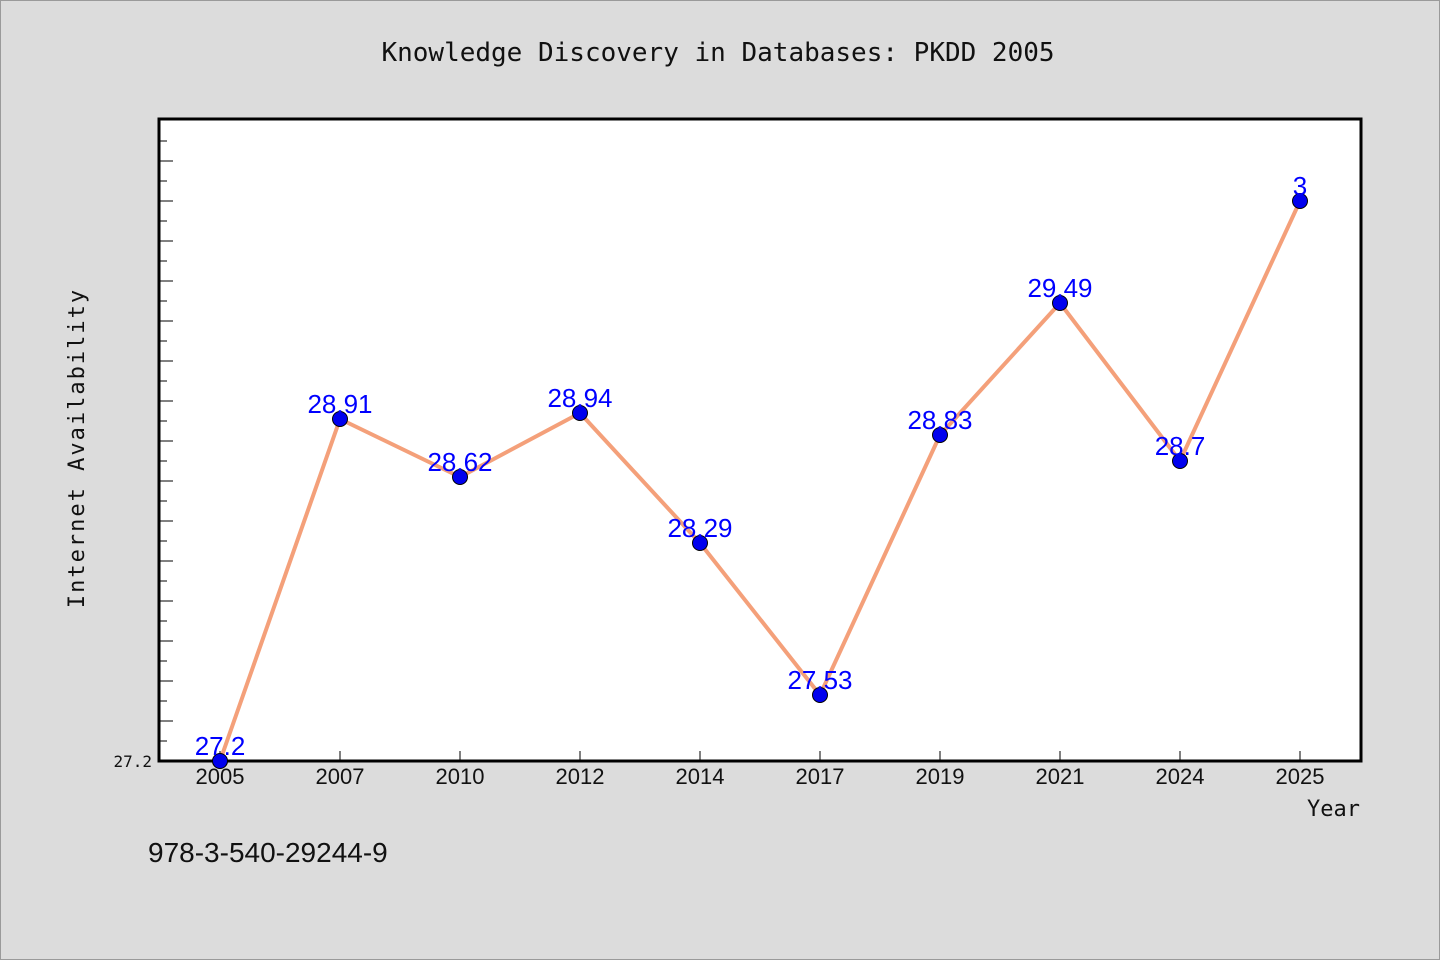 Image resolution: width=1440 pixels, height=960 pixels. Describe the element at coordinates (77, 448) in the screenshot. I see `y-axis-label: Internet Availability` at that location.